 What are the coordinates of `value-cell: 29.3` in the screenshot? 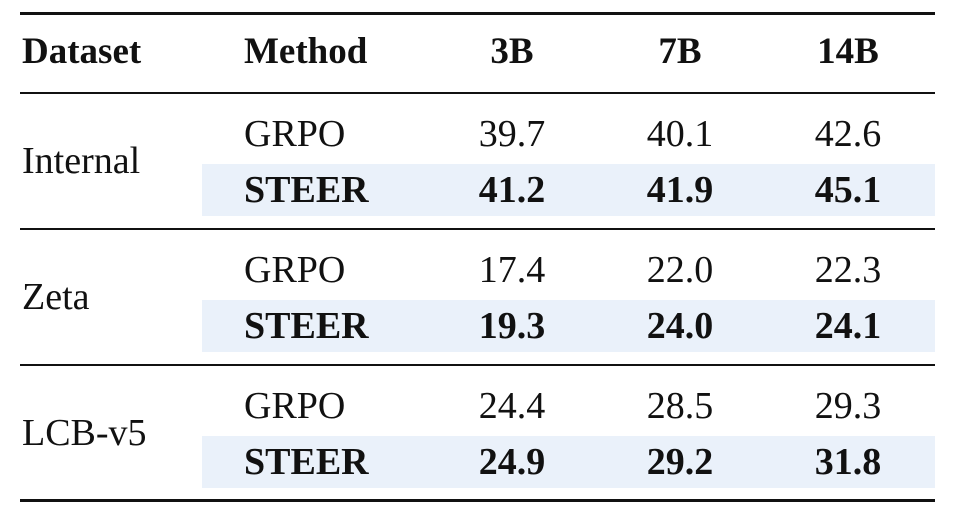 It's located at (848, 406).